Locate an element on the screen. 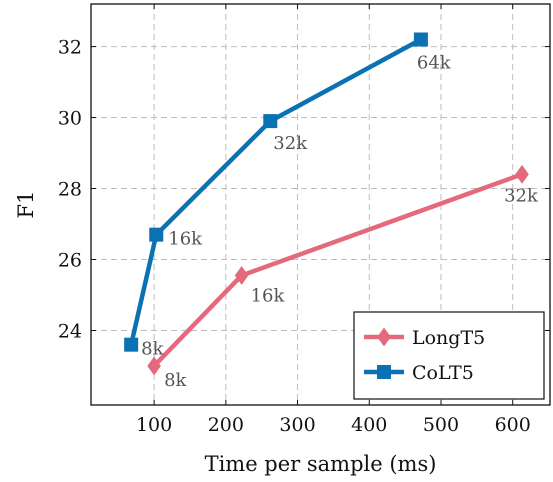  point-label-colt5: 32k is located at coordinates (290, 143).